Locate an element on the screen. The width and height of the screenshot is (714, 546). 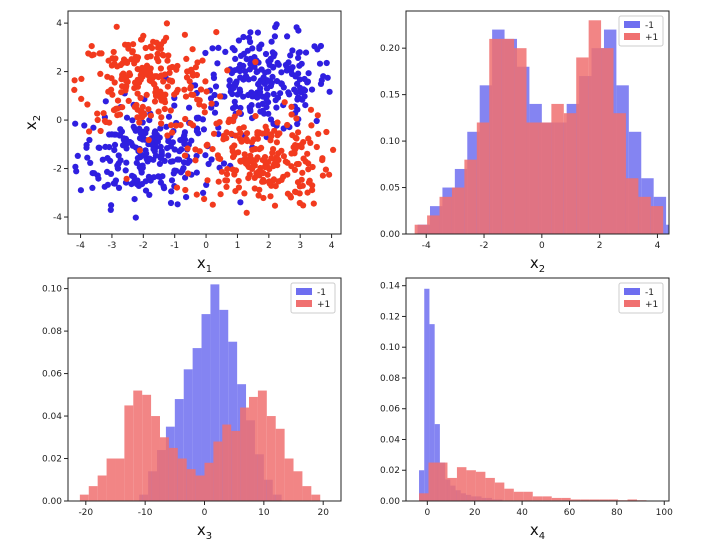
x-tick-label: 20 is located at coordinates (475, 513).